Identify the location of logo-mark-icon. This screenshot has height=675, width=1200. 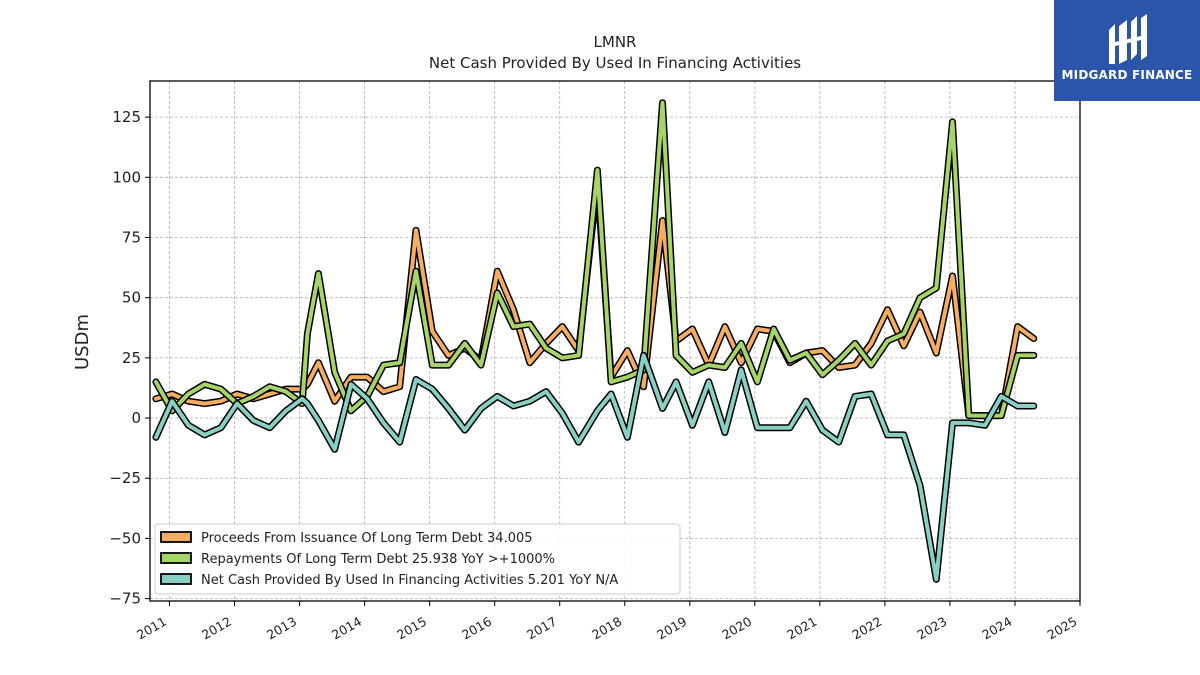
(1128, 39).